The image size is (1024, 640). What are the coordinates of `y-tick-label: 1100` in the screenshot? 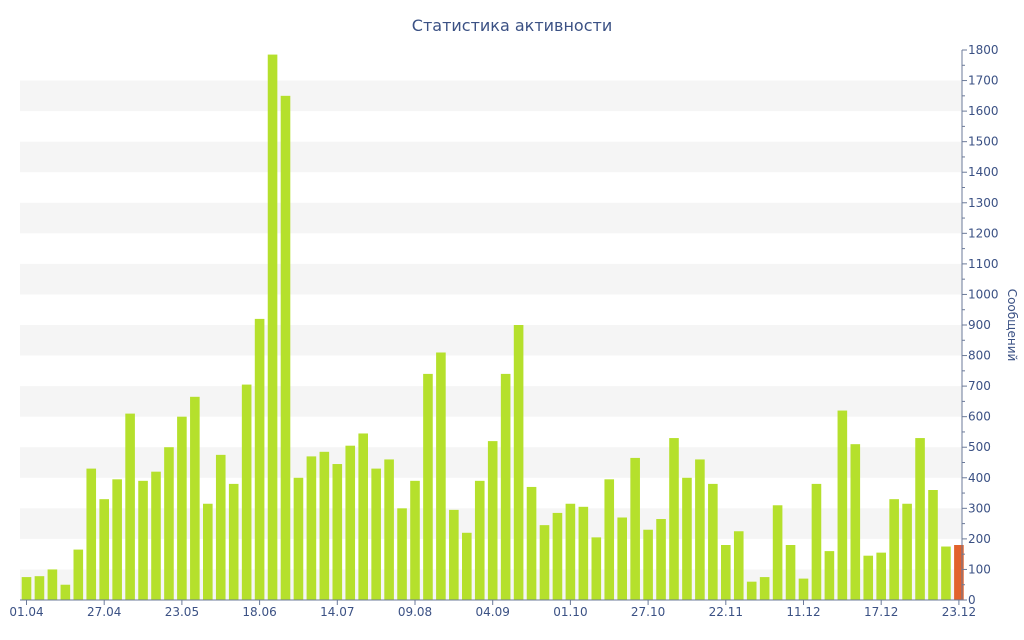 It's located at (983, 264).